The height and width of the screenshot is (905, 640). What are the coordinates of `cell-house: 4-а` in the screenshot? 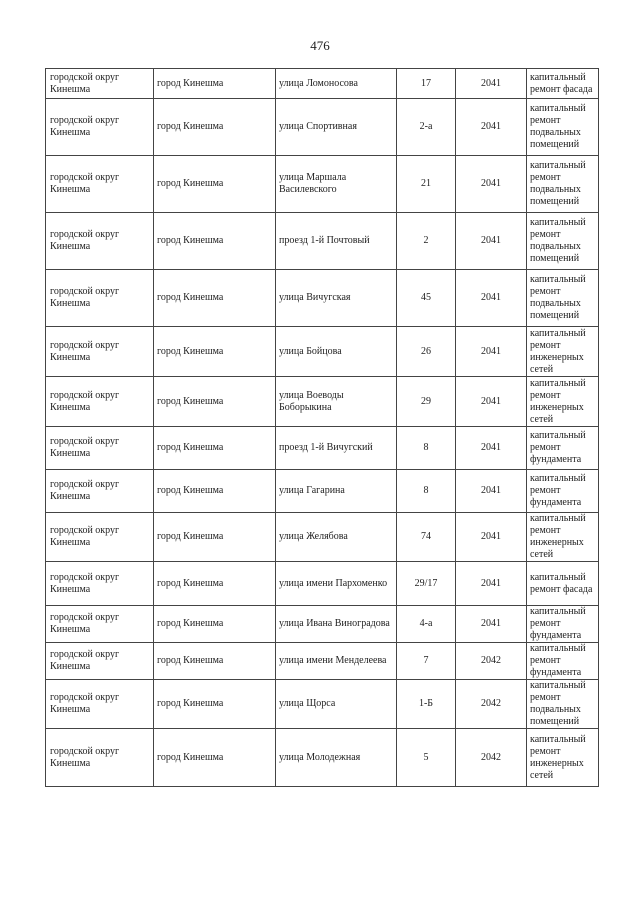 It's located at (426, 624).